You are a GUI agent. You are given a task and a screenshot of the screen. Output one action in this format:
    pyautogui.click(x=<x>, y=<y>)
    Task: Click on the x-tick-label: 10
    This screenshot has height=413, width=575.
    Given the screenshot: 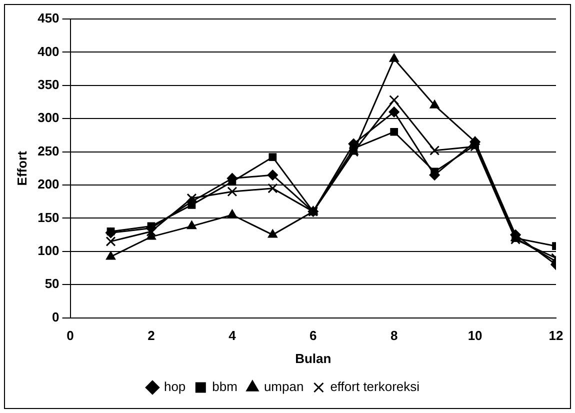 What is the action you would take?
    pyautogui.click(x=475, y=336)
    